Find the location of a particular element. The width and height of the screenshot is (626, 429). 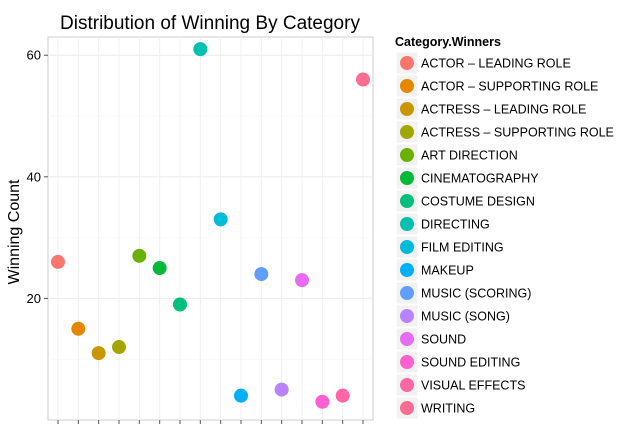

legend-title: Category.Winners is located at coordinates (448, 42).